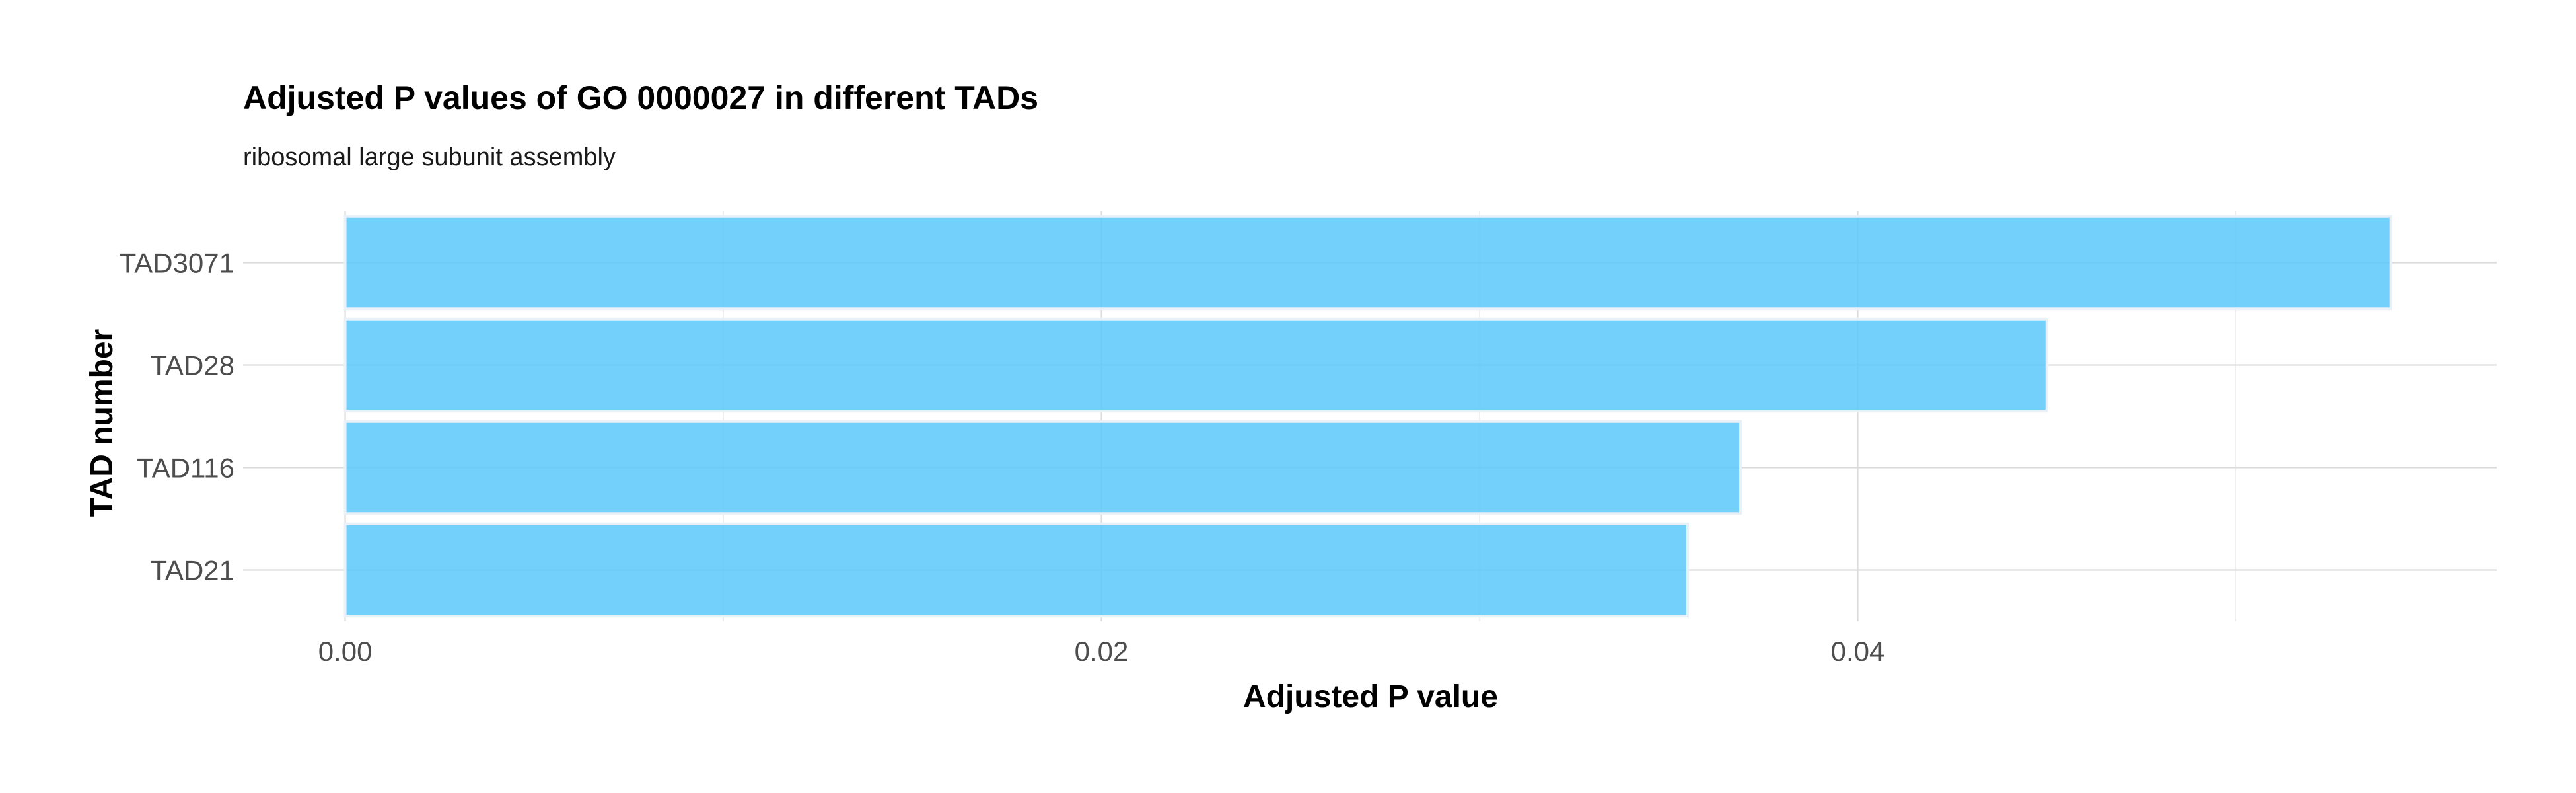 The height and width of the screenshot is (793, 2576). I want to click on y-tick-label: TAD3071, so click(177, 263).